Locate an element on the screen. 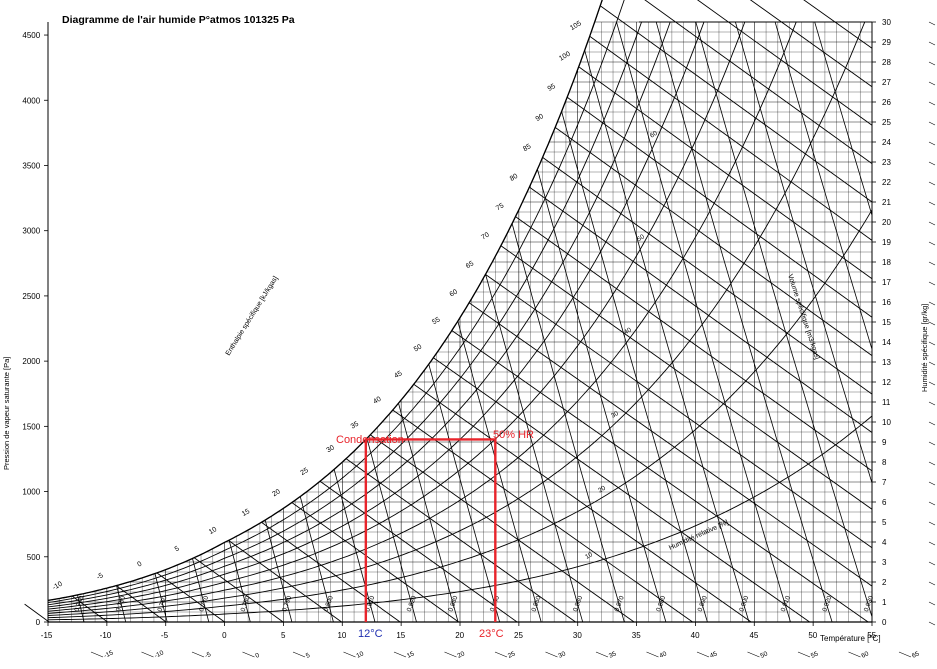 The height and width of the screenshot is (669, 937). rh-tick-label: 40 is located at coordinates (628, 331).